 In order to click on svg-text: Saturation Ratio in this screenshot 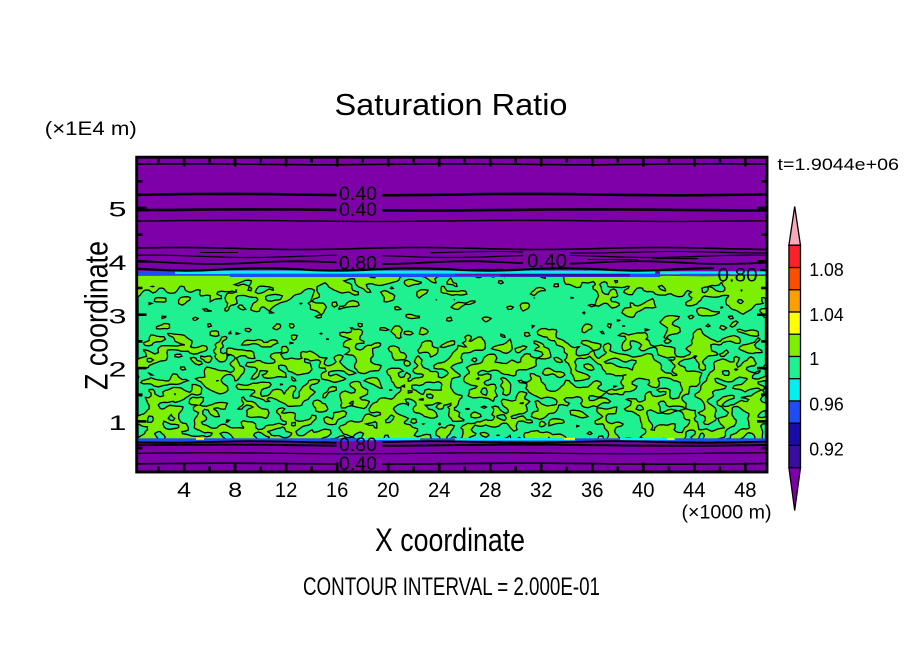, I will do `click(451, 105)`.